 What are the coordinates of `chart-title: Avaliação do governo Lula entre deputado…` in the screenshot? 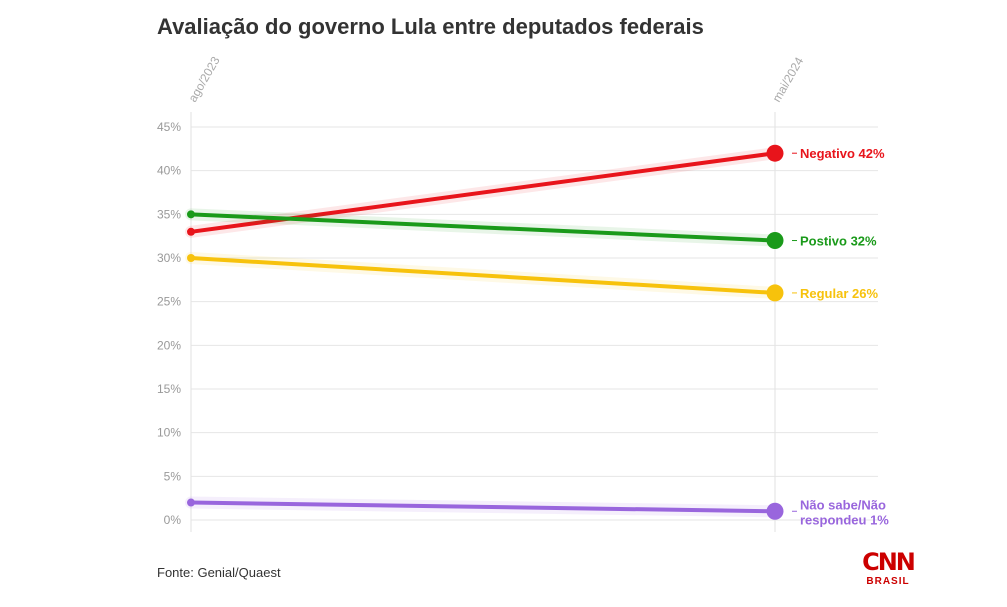 It's located at (430, 26).